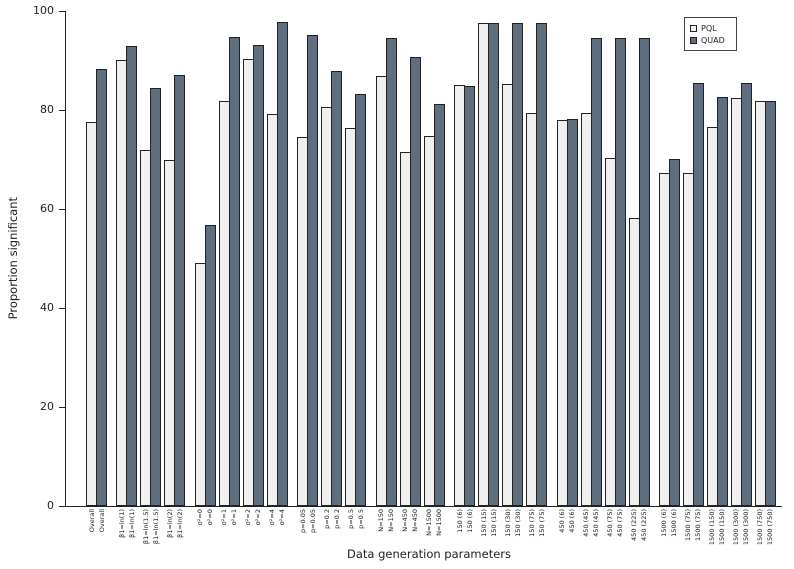 Image resolution: width=794 pixels, height=569 pixels. I want to click on bar-pair: Overall Overall, so click(96, 300).